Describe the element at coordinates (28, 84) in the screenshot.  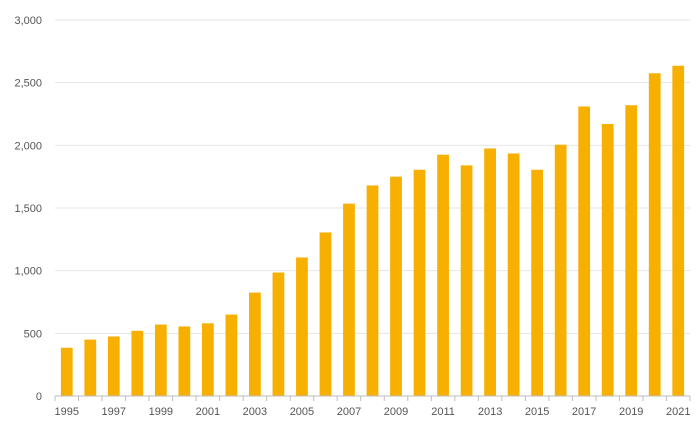
I see `y-tick-label: 2,500` at that location.